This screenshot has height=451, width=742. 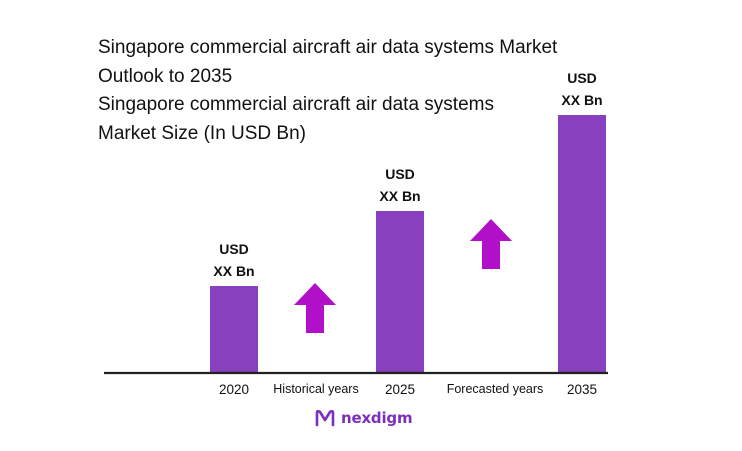 I want to click on nexdigm-logo-icon, so click(x=325, y=418).